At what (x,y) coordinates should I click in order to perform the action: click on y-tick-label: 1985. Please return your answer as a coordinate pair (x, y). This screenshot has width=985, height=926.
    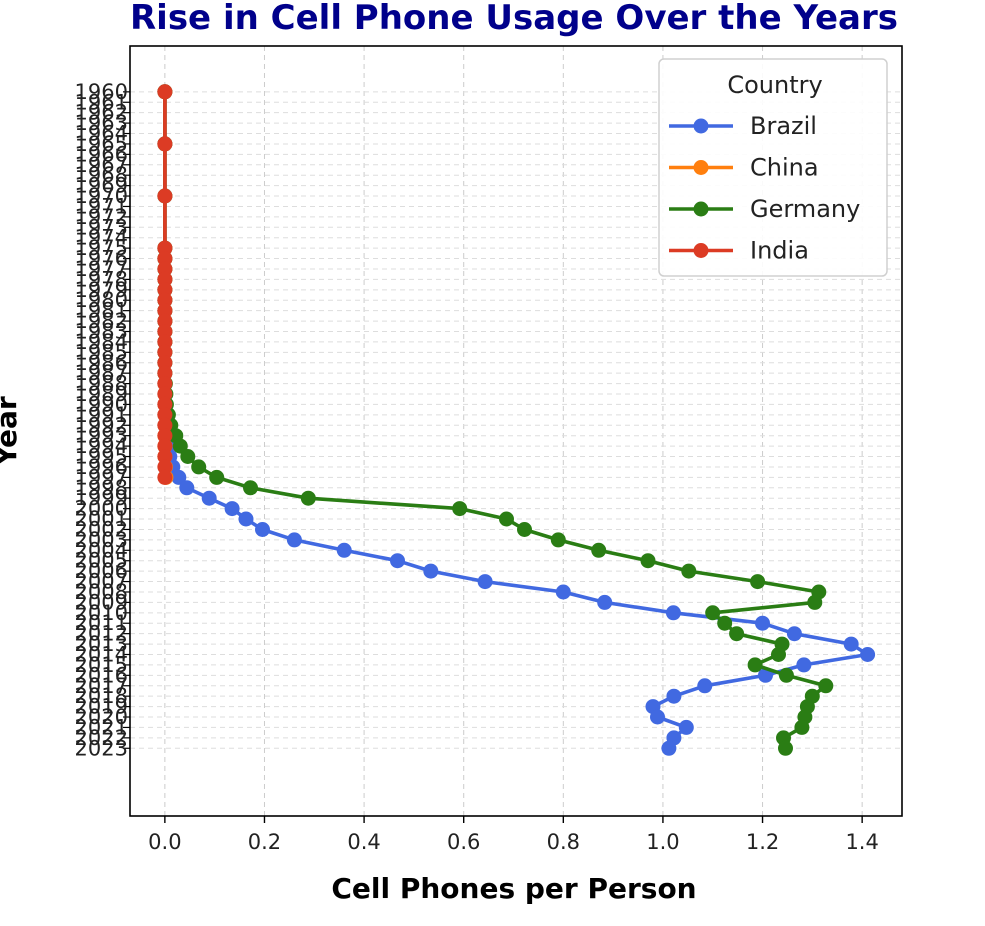
    Looking at the image, I should click on (101, 352).